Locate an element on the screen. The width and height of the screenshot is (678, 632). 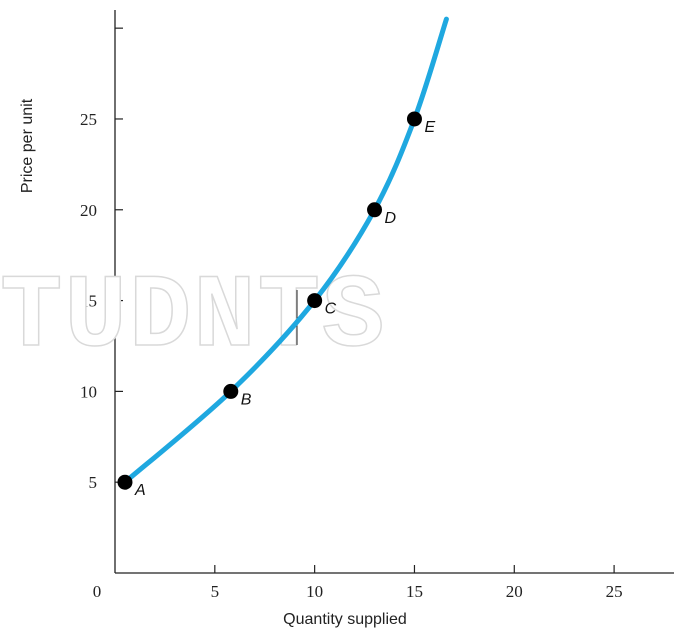
point-a is located at coordinates (125, 482).